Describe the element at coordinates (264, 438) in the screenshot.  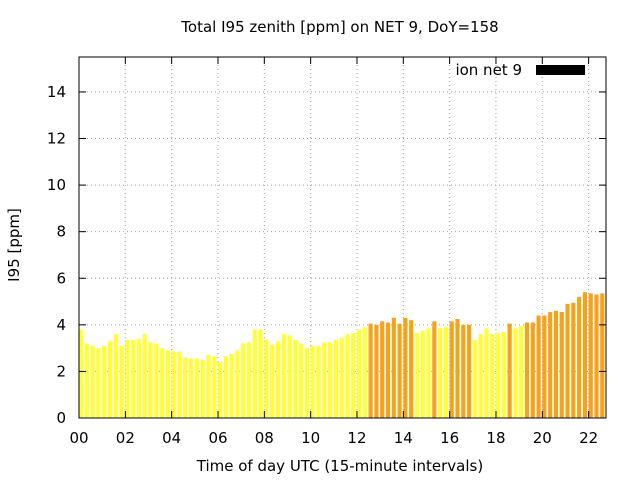
I see `x-tick-label: 08` at that location.